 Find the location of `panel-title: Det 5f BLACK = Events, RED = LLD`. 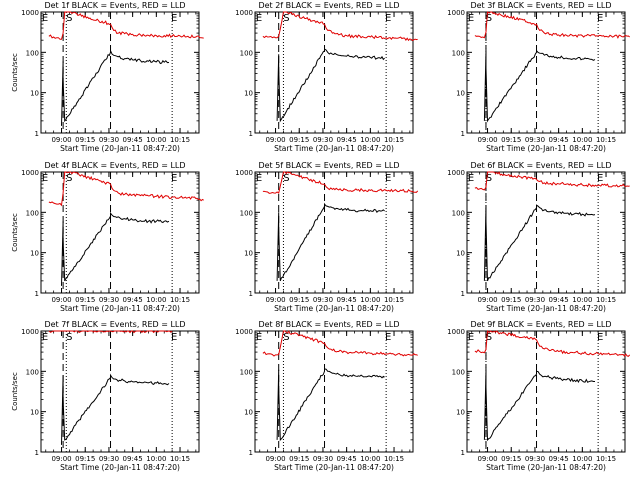

panel-title: Det 5f BLACK = Events, RED = LLD is located at coordinates (328, 165).